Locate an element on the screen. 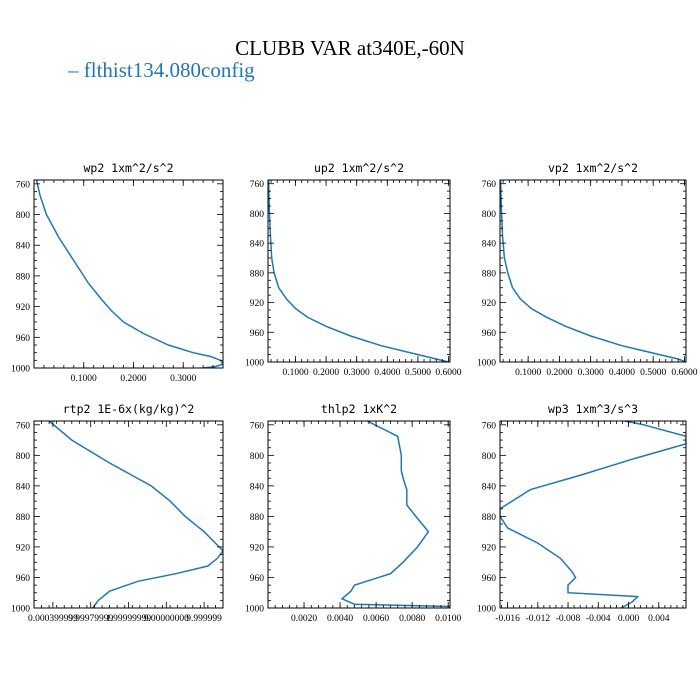  x-tick-label: 0.0100 is located at coordinates (448, 619).